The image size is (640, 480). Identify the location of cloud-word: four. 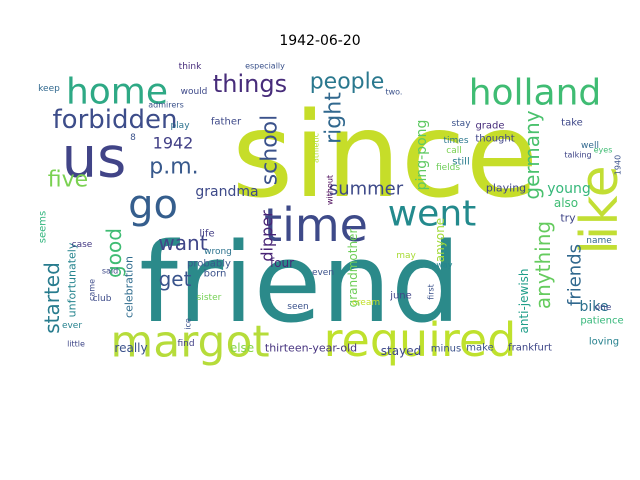
(282, 263).